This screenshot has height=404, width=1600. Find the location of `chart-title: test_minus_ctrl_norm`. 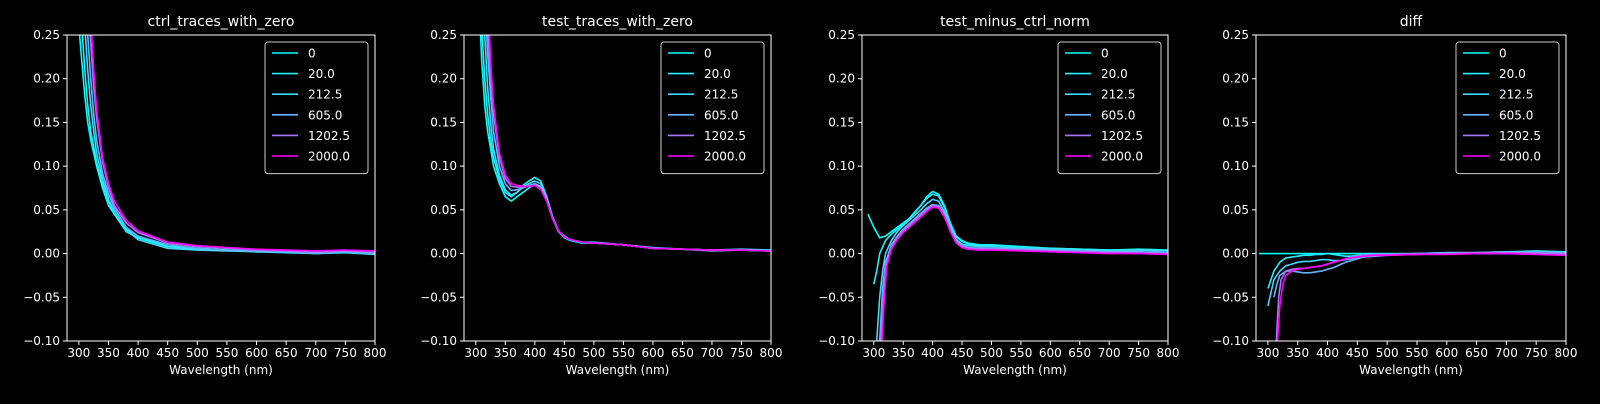

chart-title: test_minus_ctrl_norm is located at coordinates (1015, 22).